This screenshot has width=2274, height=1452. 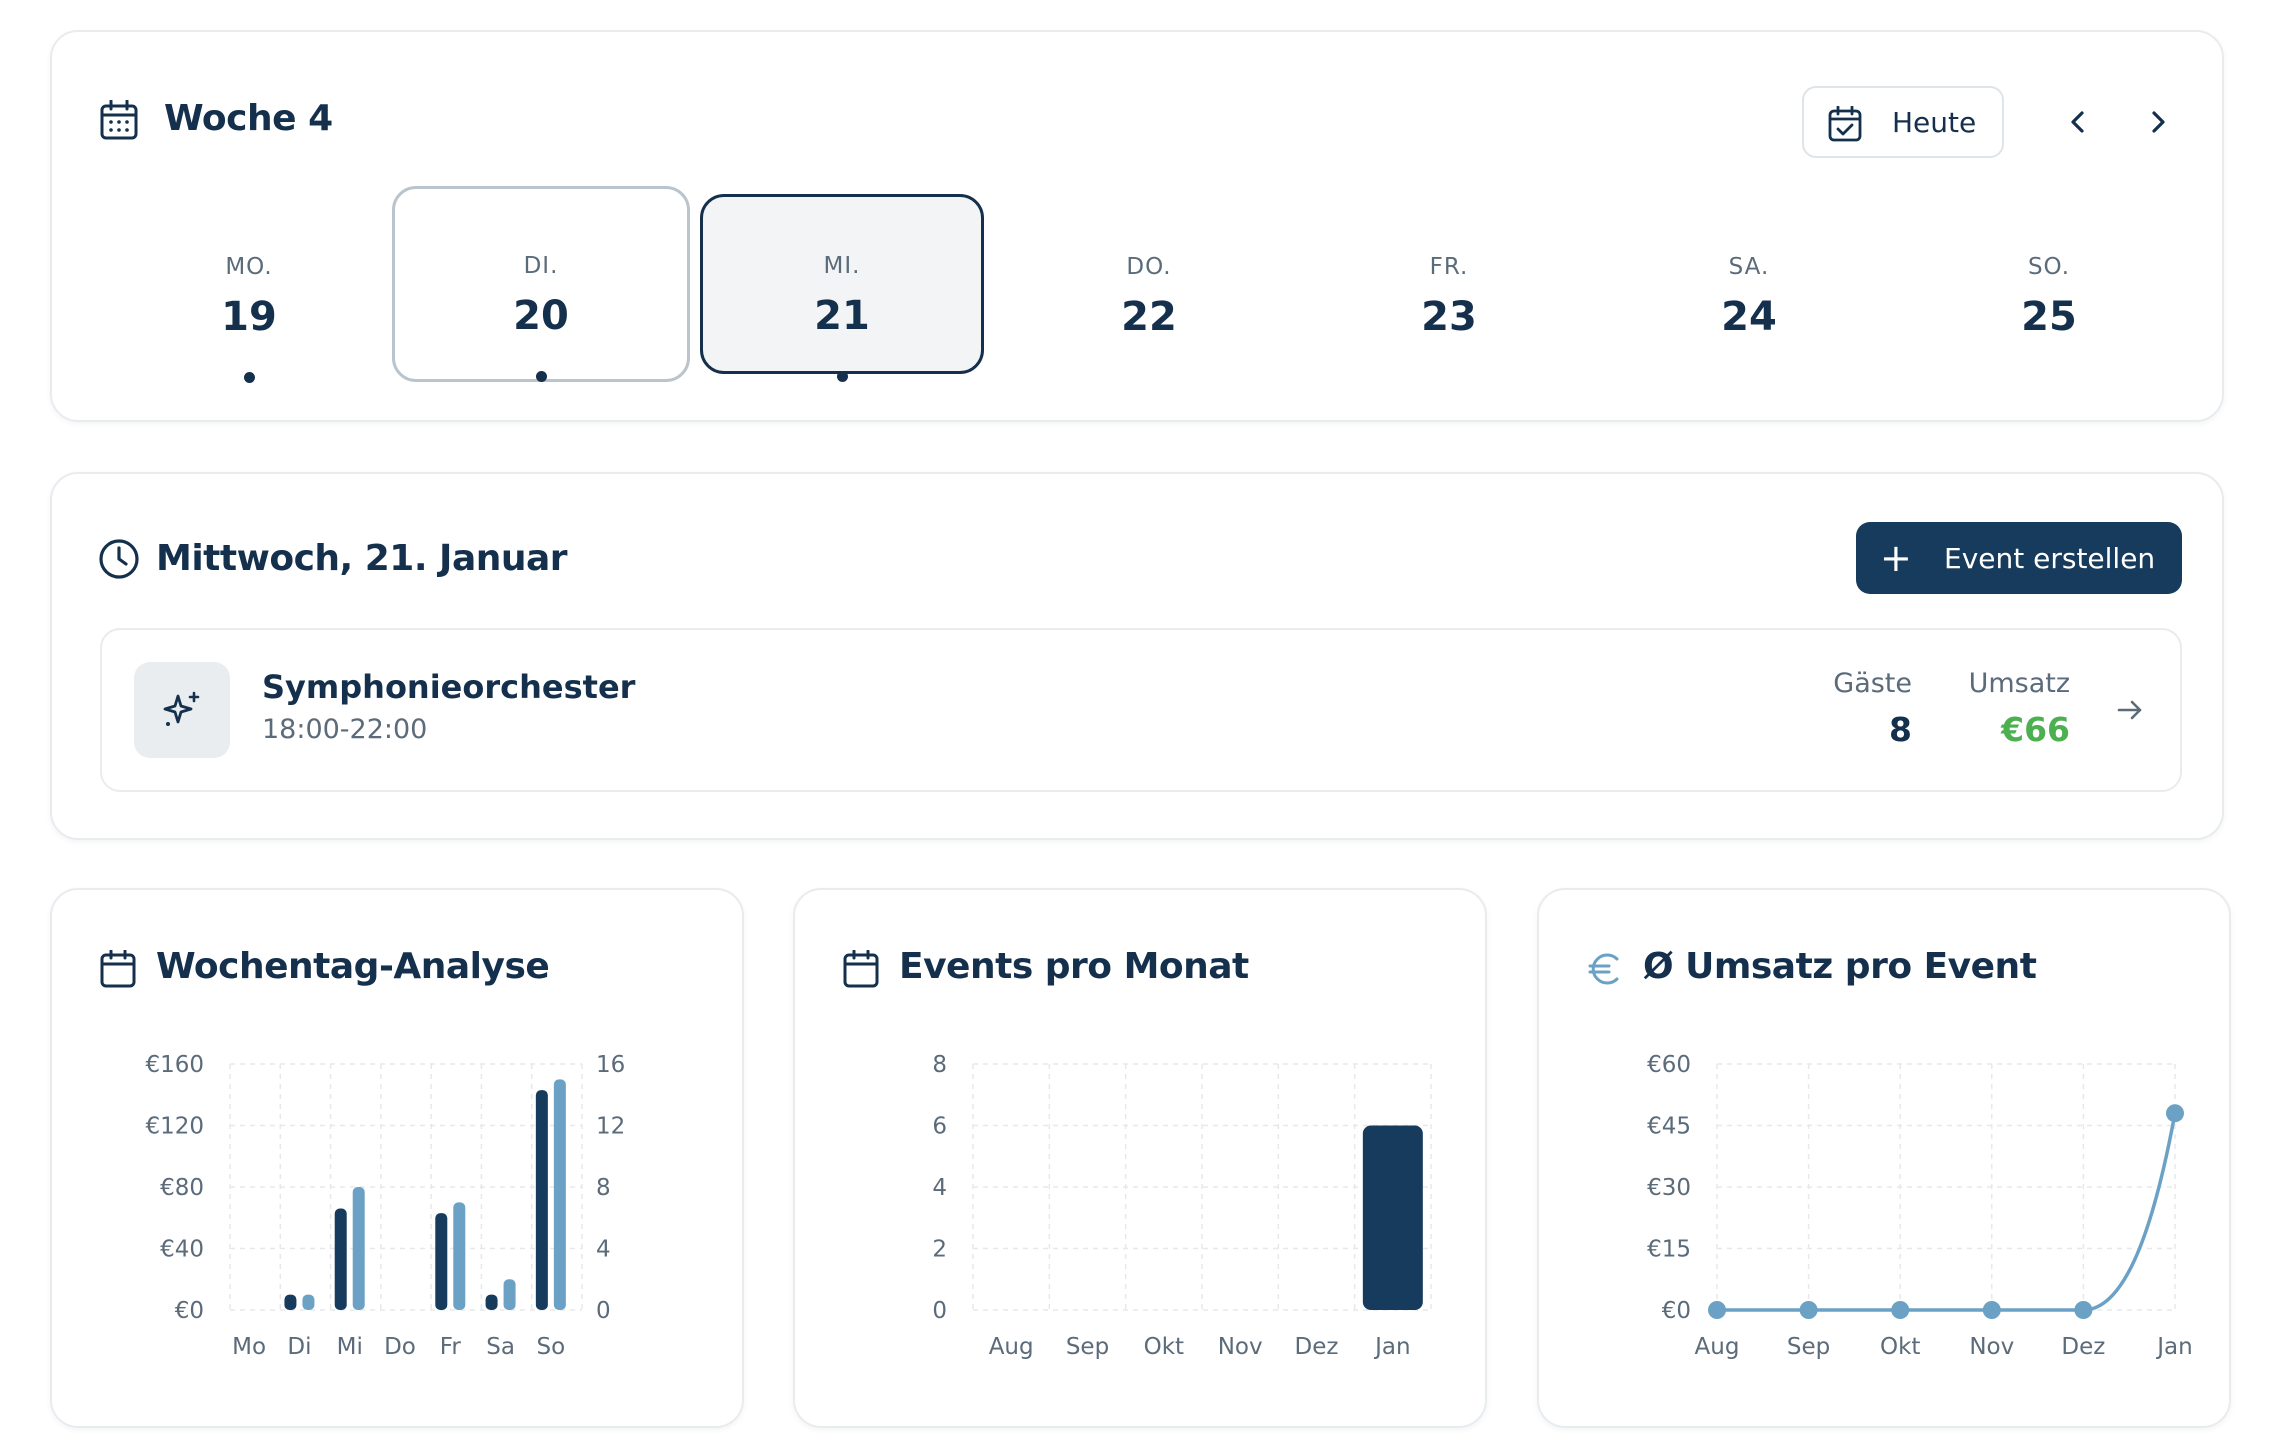 What do you see at coordinates (181, 708) in the screenshot?
I see `sparkles-icon` at bounding box center [181, 708].